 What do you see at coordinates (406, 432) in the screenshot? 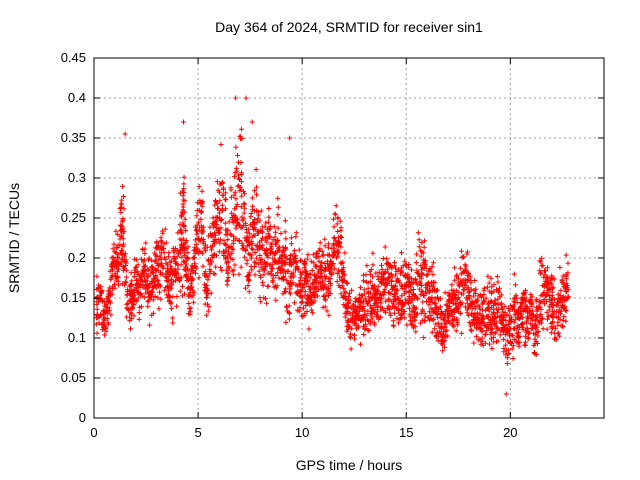
I see `x-tick-label: 15` at bounding box center [406, 432].